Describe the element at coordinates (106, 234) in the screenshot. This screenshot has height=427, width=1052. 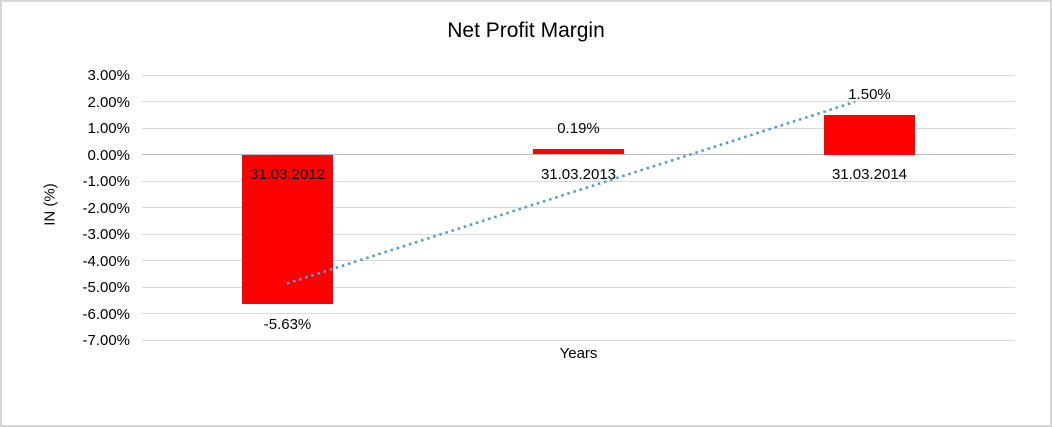
I see `y-tick-label: -3.00%` at that location.